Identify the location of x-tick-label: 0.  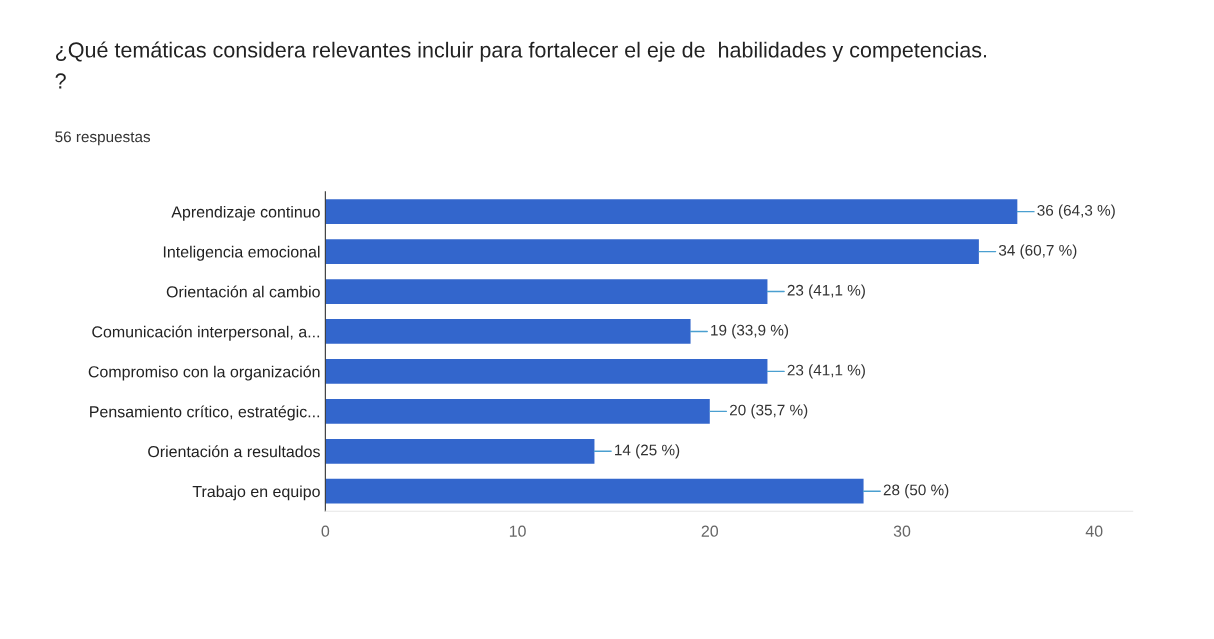
(325, 531).